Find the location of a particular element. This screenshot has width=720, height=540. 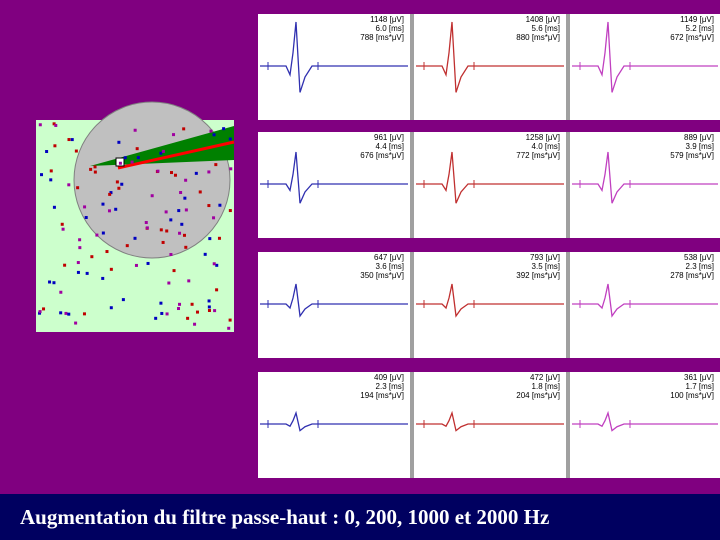

measurement: 3.6 [ms] is located at coordinates (390, 266).